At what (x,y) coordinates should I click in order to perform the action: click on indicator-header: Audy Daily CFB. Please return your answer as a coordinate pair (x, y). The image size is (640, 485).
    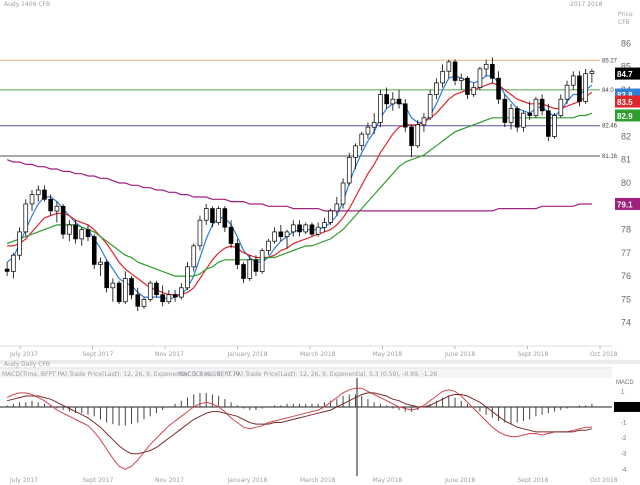
    Looking at the image, I should click on (27, 364).